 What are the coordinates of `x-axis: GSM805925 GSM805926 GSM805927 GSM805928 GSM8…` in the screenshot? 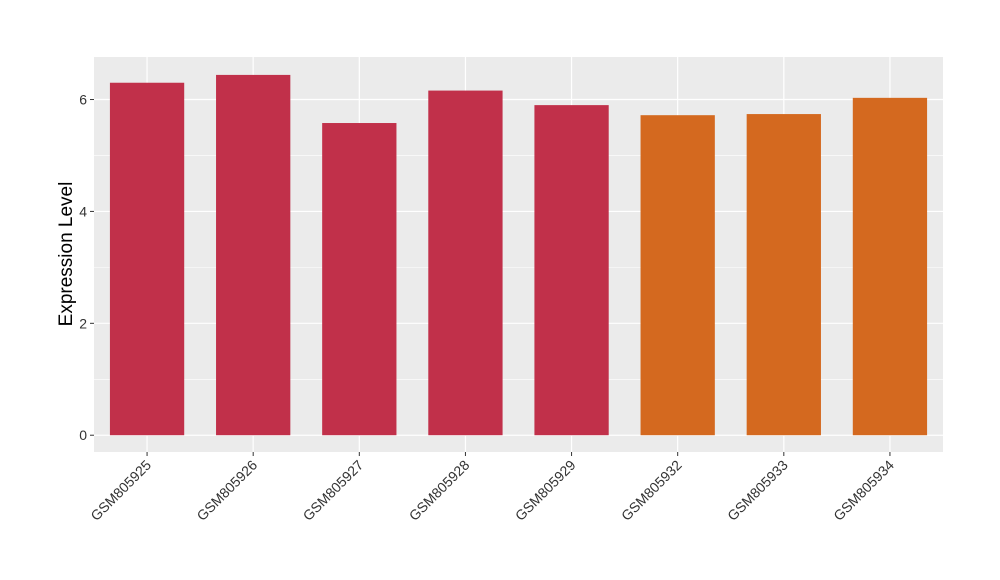 It's located at (492, 488).